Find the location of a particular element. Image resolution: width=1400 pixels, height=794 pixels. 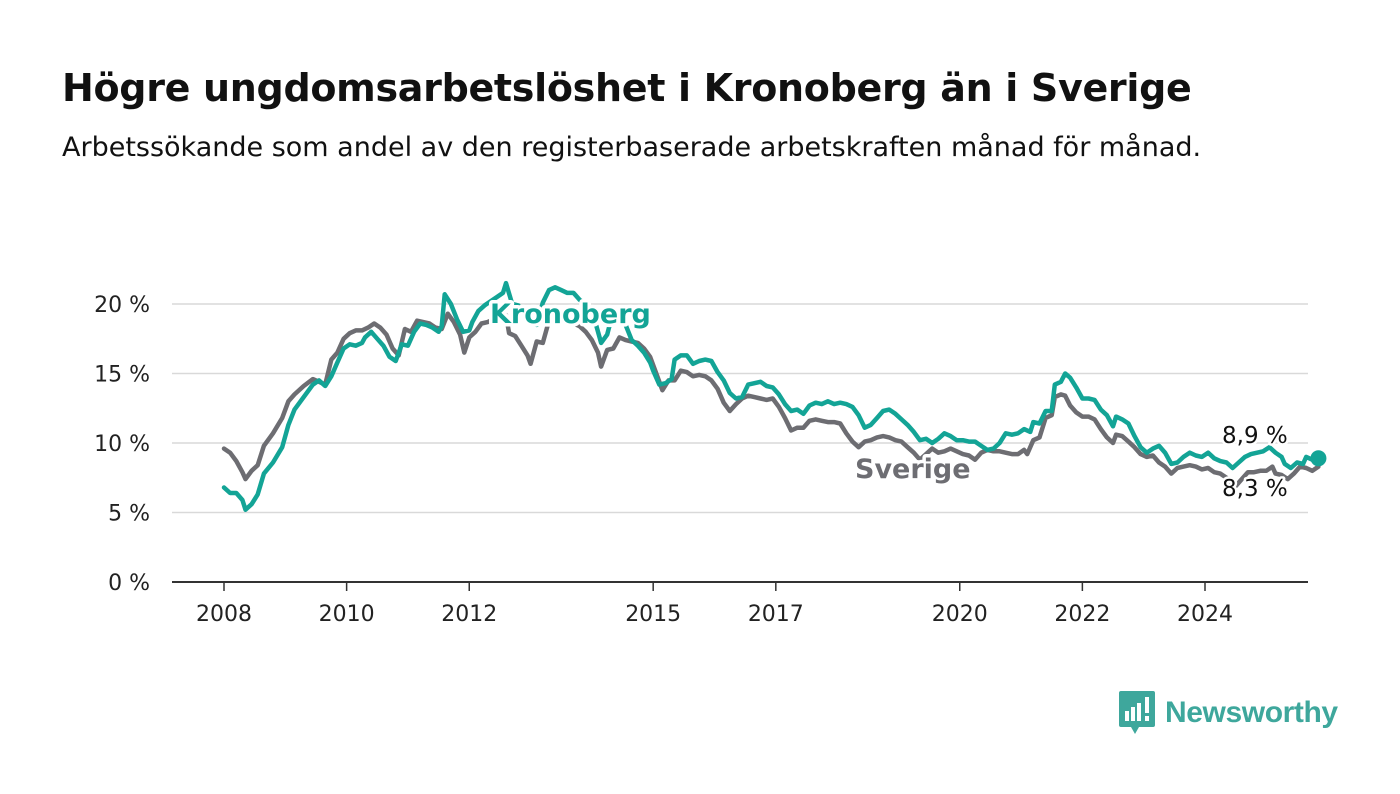

newsworthy-logo: Newsworthy is located at coordinates (1228, 713).